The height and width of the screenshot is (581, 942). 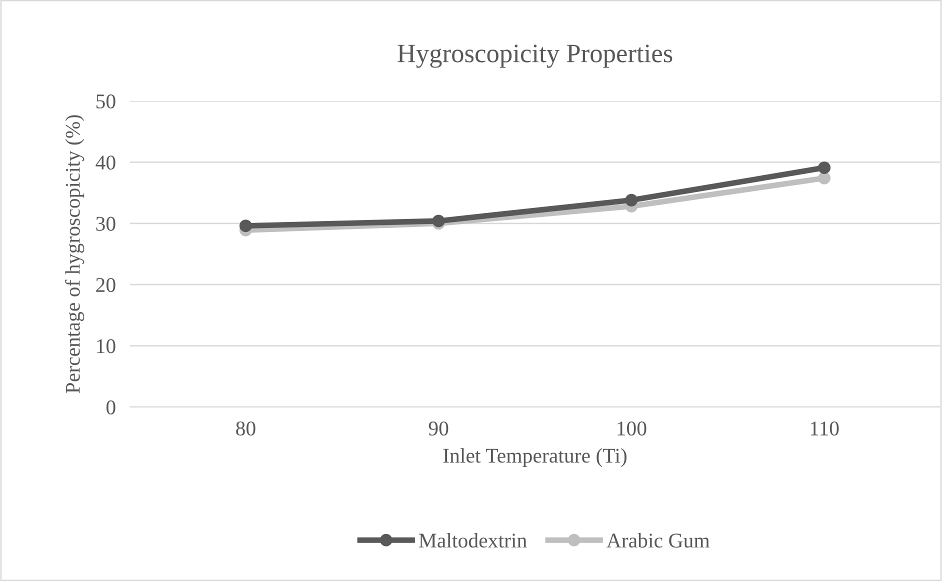 I want to click on y-axis-title: Percentage of hygroscopicity (%), so click(x=74, y=254).